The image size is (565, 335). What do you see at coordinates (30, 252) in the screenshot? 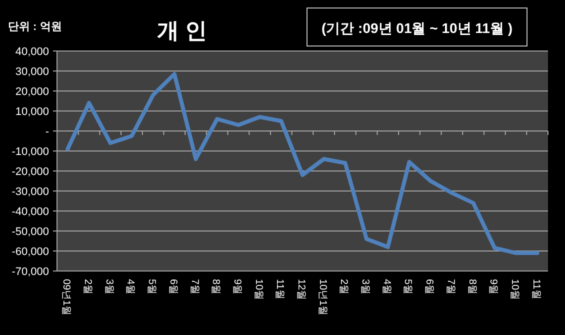
I see `y-tick-label: -60,000` at bounding box center [30, 252].